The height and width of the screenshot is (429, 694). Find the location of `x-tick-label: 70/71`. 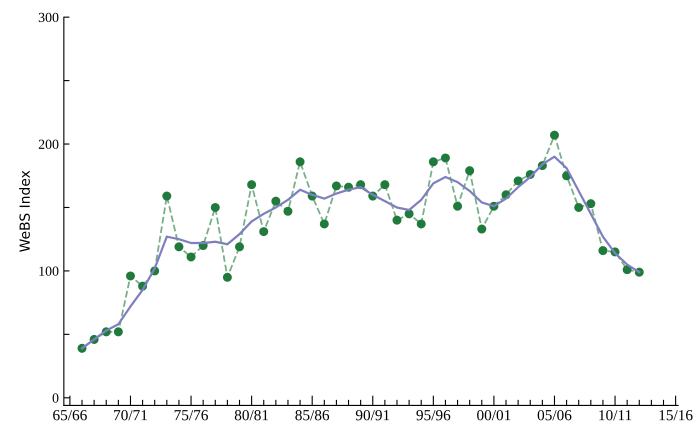

x-tick-label: 70/71 is located at coordinates (130, 415).